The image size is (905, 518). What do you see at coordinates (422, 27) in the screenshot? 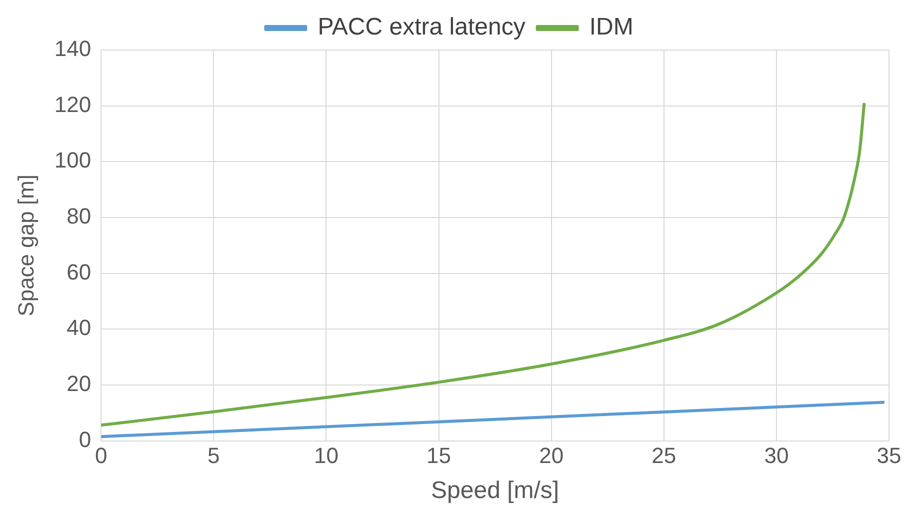
I see `legend-label: PACC extra latency` at bounding box center [422, 27].